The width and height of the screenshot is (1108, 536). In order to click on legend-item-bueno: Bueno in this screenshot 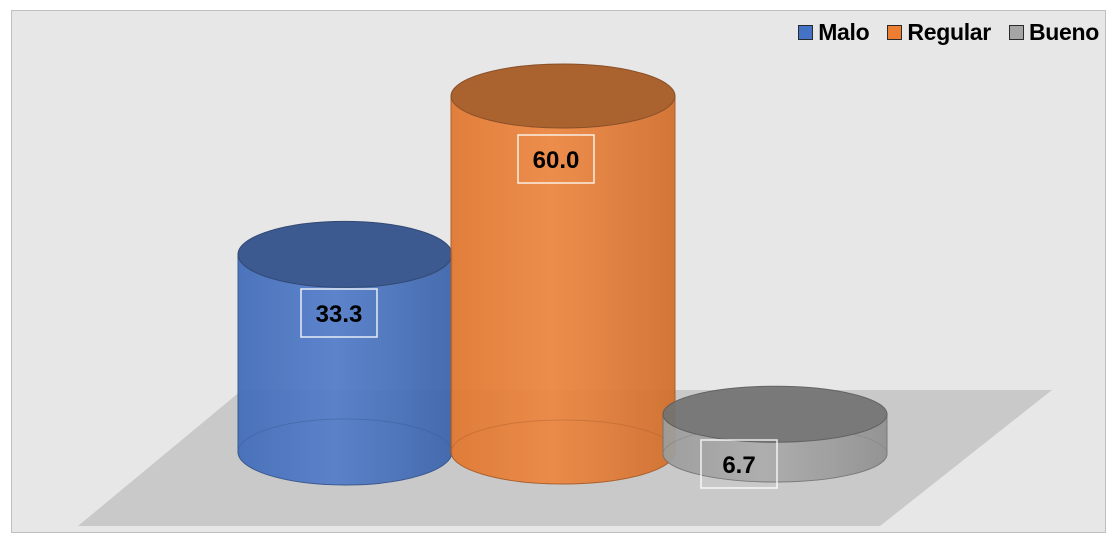, I will do `click(1053, 32)`.